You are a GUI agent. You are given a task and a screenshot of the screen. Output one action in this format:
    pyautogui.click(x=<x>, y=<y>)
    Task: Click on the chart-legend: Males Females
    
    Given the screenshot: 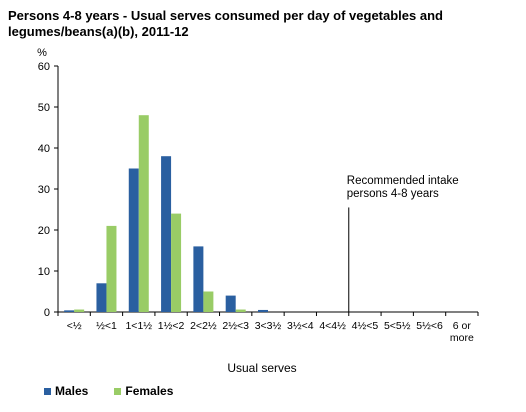 What is the action you would take?
    pyautogui.click(x=121, y=391)
    